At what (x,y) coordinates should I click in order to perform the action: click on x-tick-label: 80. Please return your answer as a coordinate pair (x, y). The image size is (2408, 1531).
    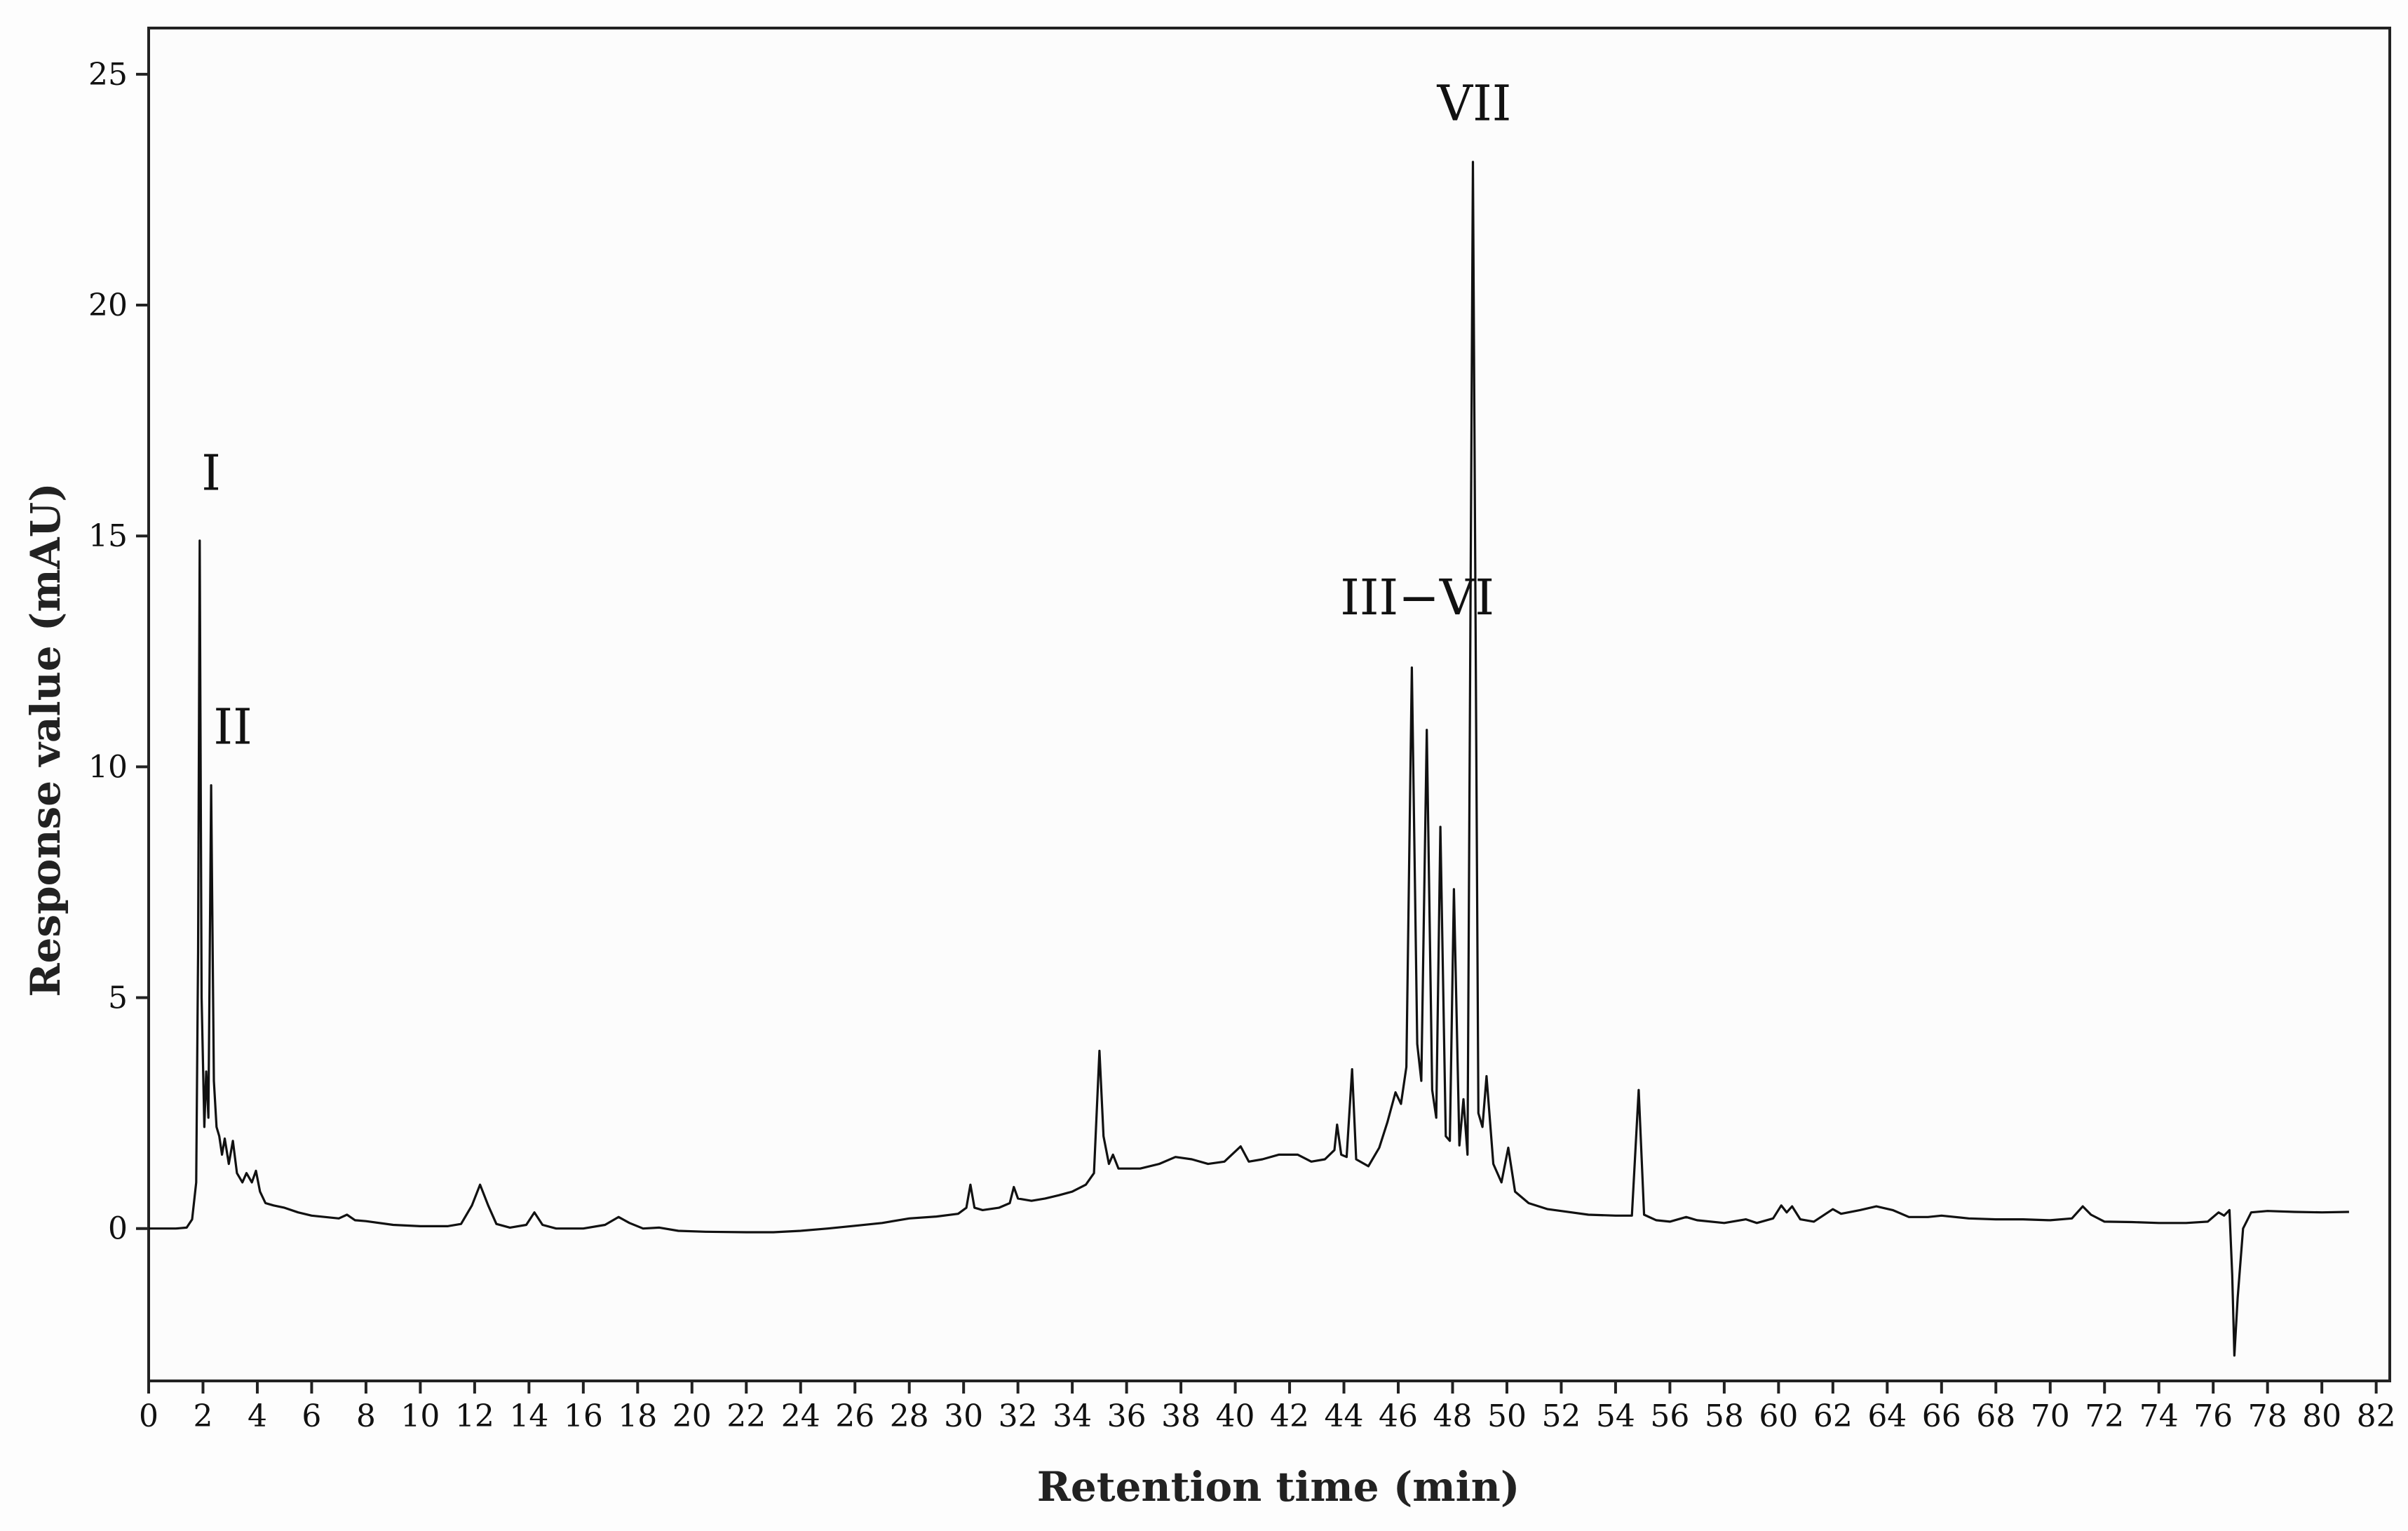
    Looking at the image, I should click on (2321, 1416).